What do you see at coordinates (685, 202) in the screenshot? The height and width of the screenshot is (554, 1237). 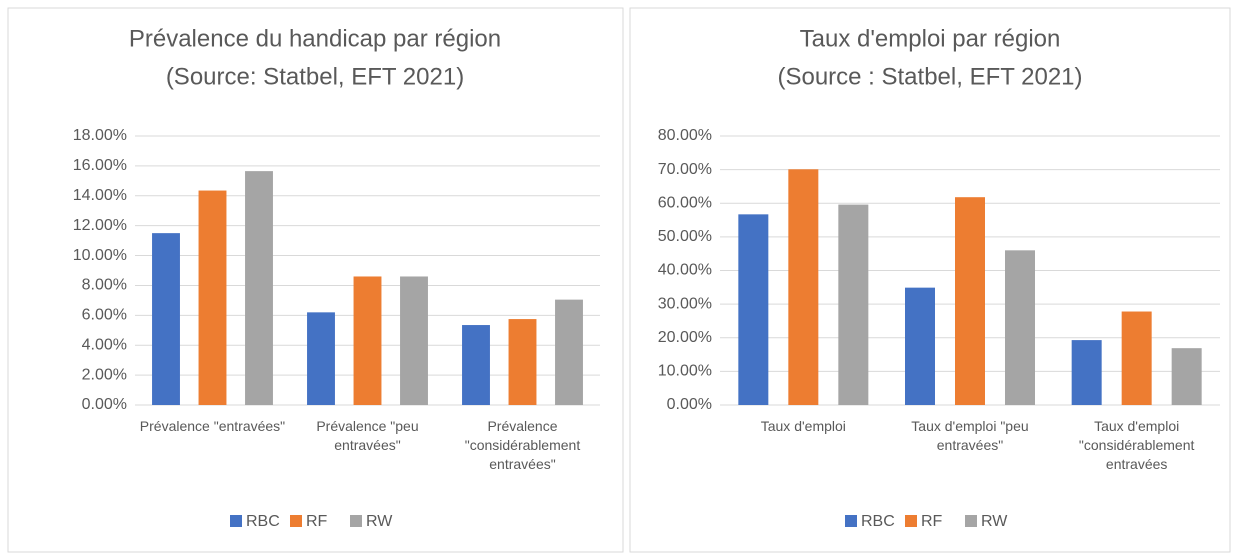 I see `y-tick-label: 60.00%` at bounding box center [685, 202].